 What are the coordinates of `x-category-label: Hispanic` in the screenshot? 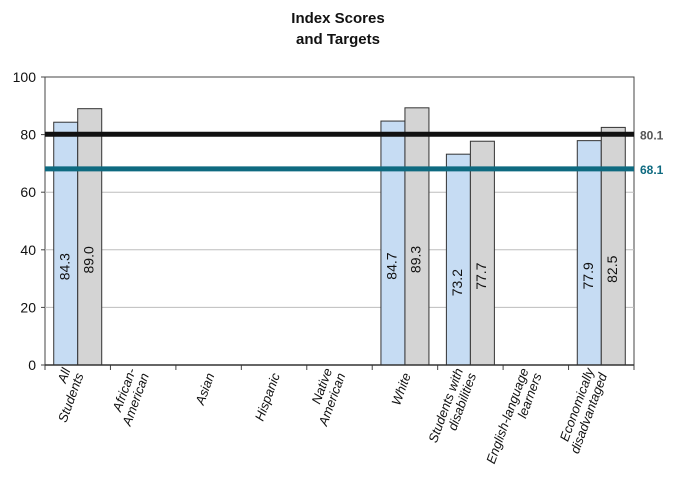 It's located at (267, 396).